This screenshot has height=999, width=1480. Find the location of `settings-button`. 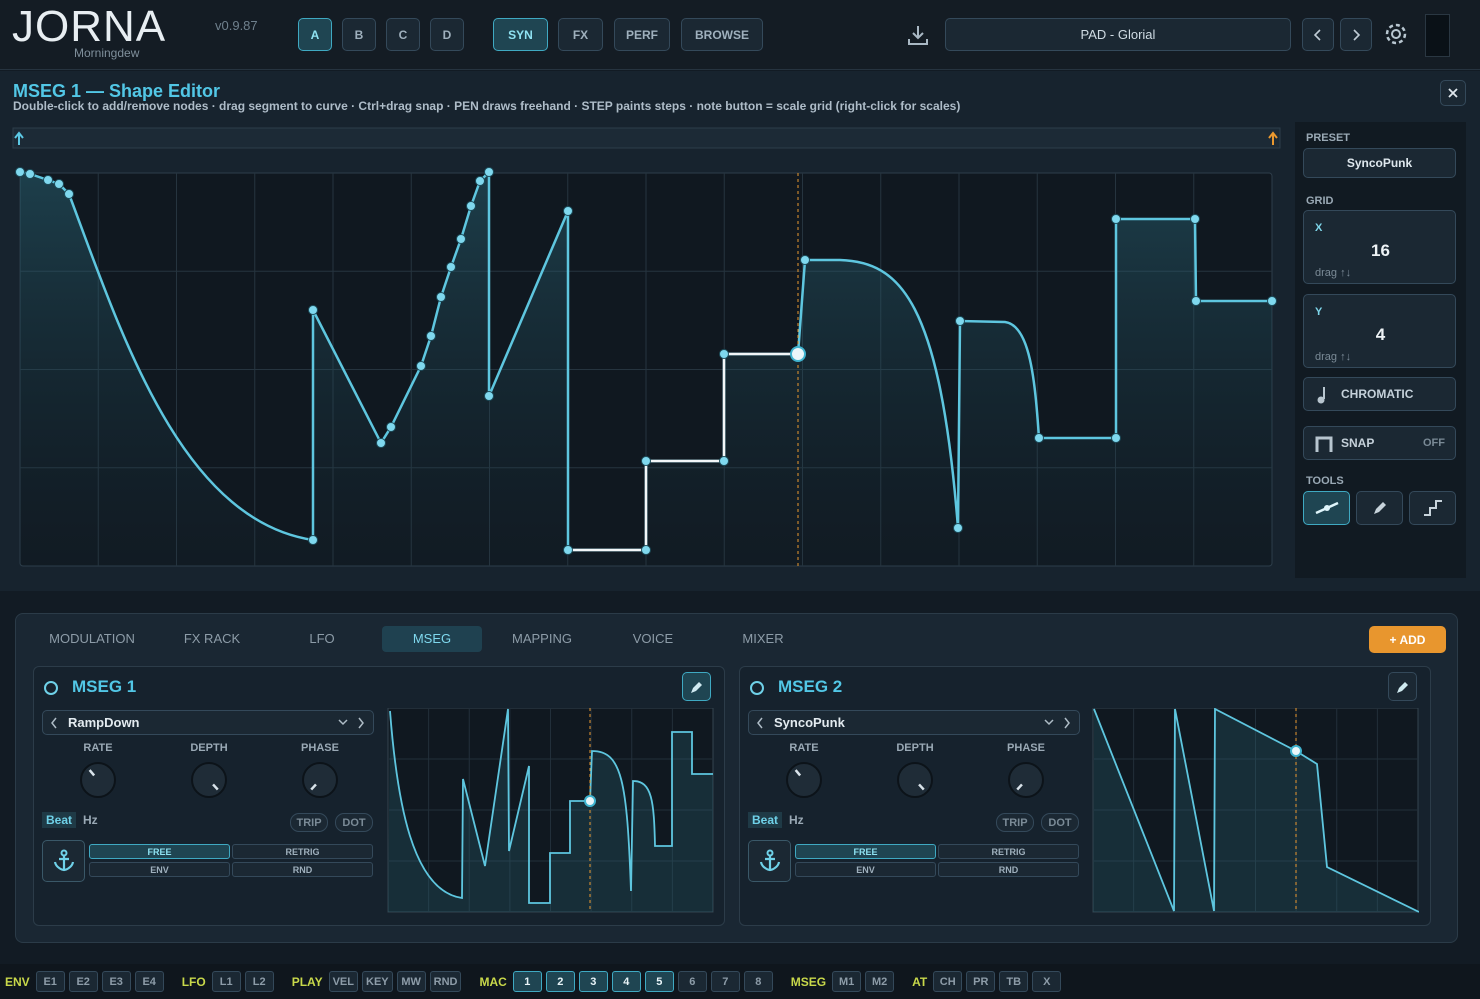

settings-button is located at coordinates (1396, 34).